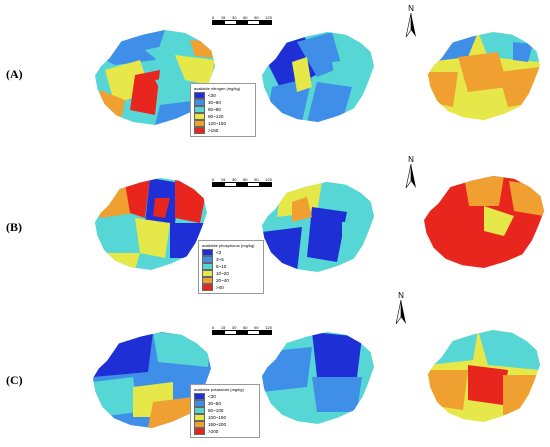 The width and height of the screenshot is (550, 447). What do you see at coordinates (14, 74) in the screenshot?
I see `row-label-a: (A)` at bounding box center [14, 74].